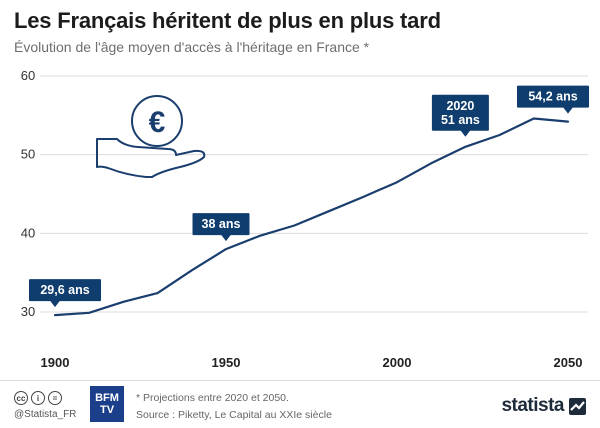 Image resolution: width=600 pixels, height=428 pixels. Describe the element at coordinates (312, 362) in the screenshot. I see `x-axis-ticks: 1900 1950 2000 2050` at that location.